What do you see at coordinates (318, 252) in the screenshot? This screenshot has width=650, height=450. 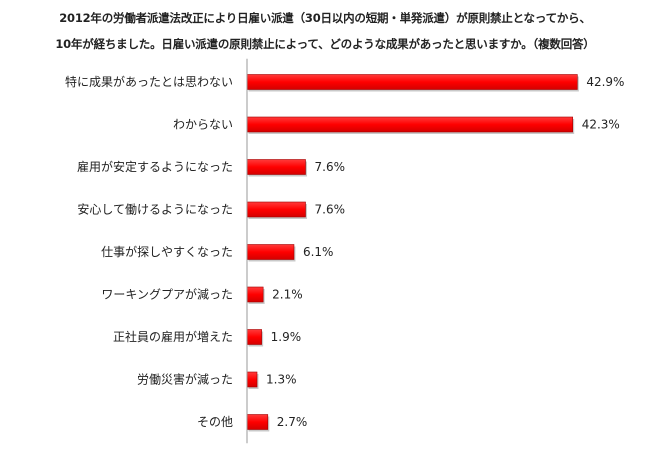 I see `value-label: 6.1%` at bounding box center [318, 252].